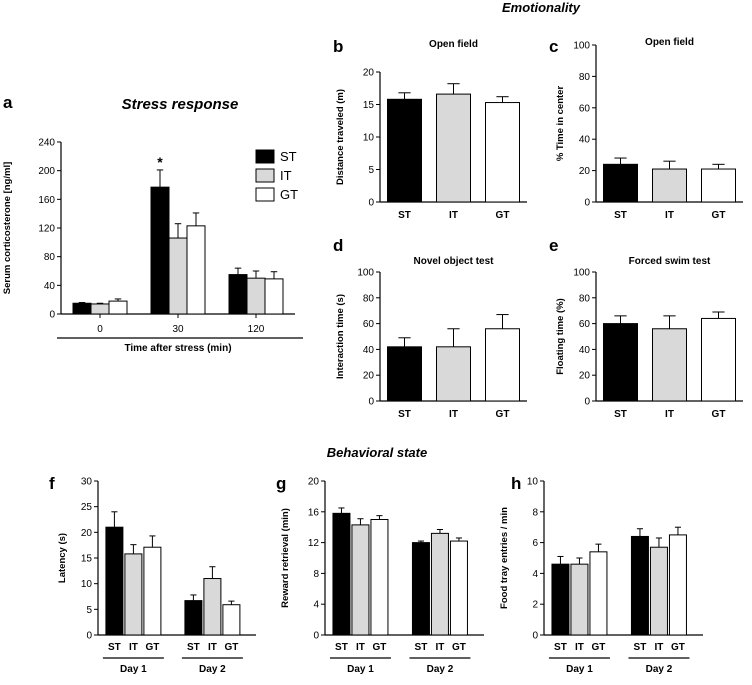 The image size is (752, 685). Describe the element at coordinates (265, 194) in the screenshot. I see `legend-swatch-GT` at that location.